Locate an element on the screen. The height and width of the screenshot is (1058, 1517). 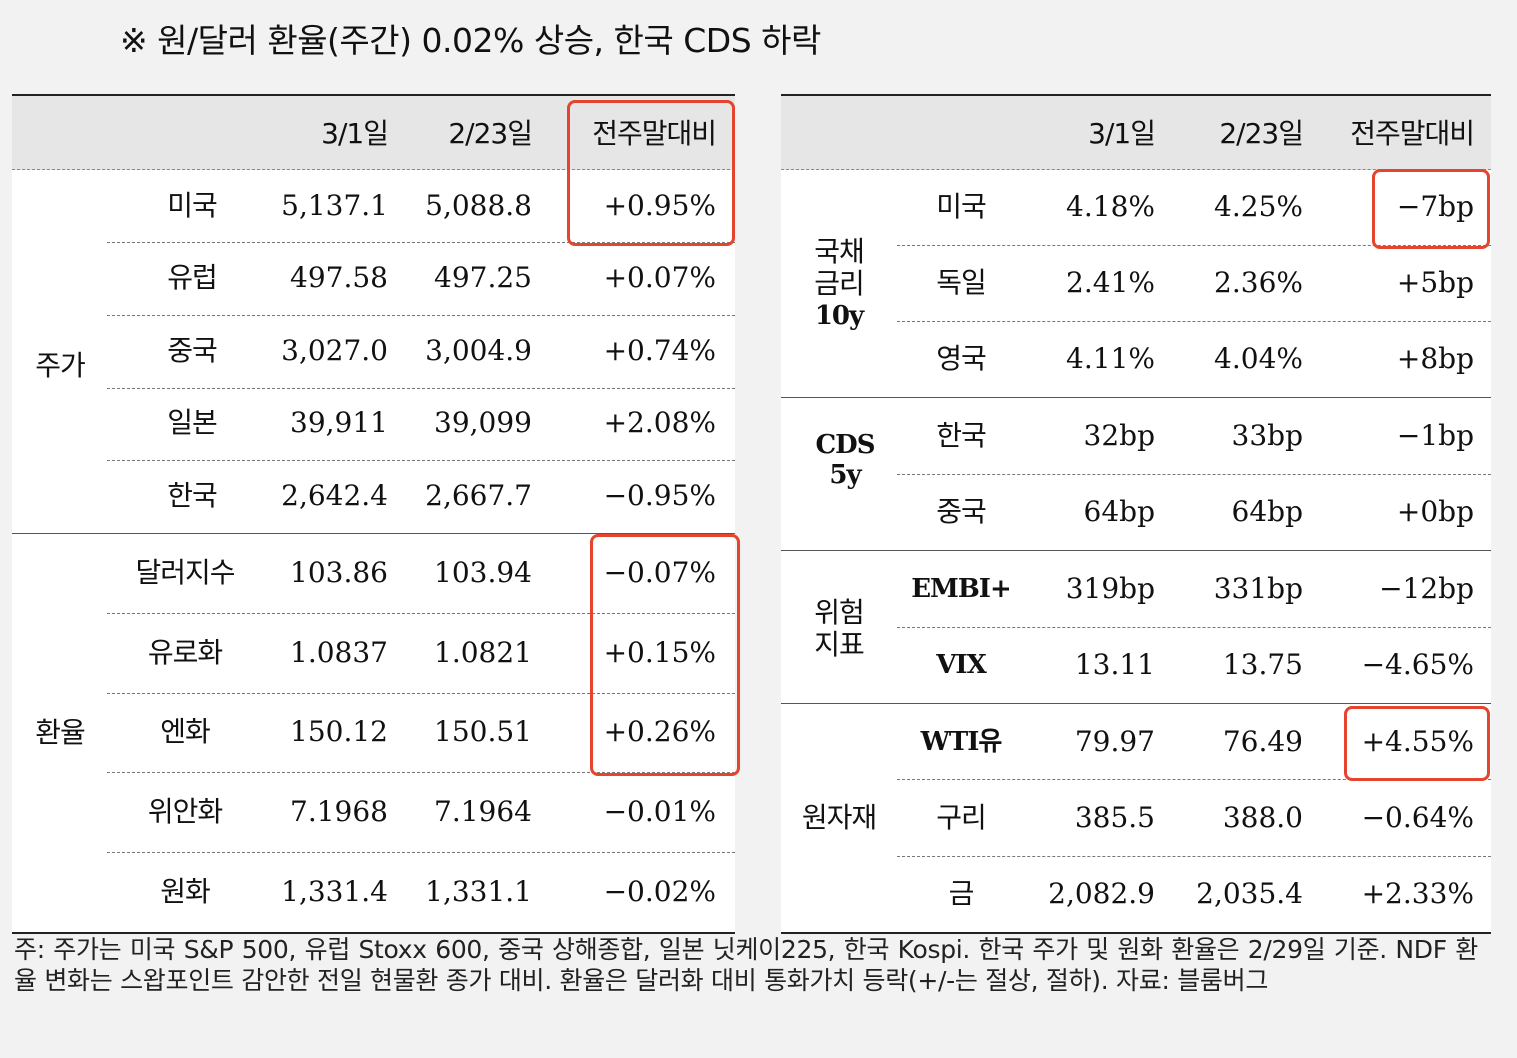
row-previous: 3,004.9 is located at coordinates (478, 350).